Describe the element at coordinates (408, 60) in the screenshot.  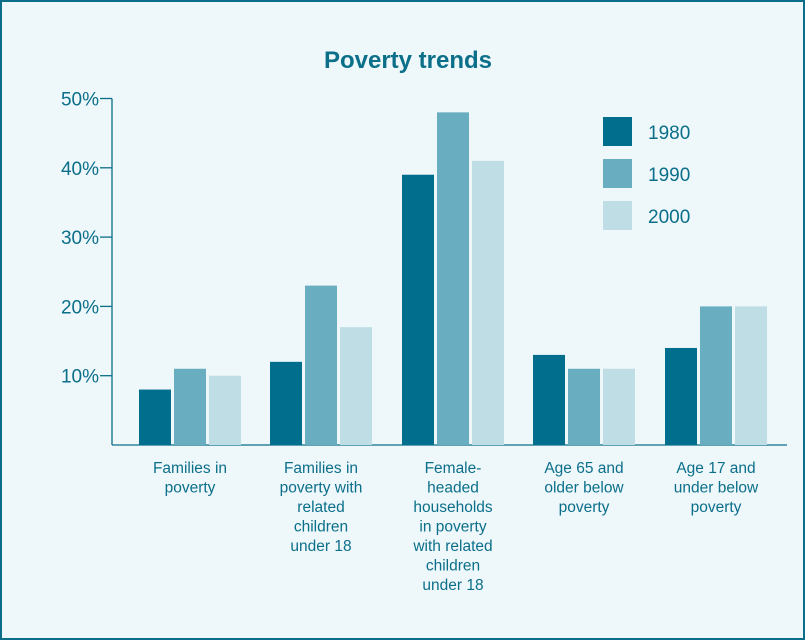
I see `chart-title: Poverty trends` at that location.